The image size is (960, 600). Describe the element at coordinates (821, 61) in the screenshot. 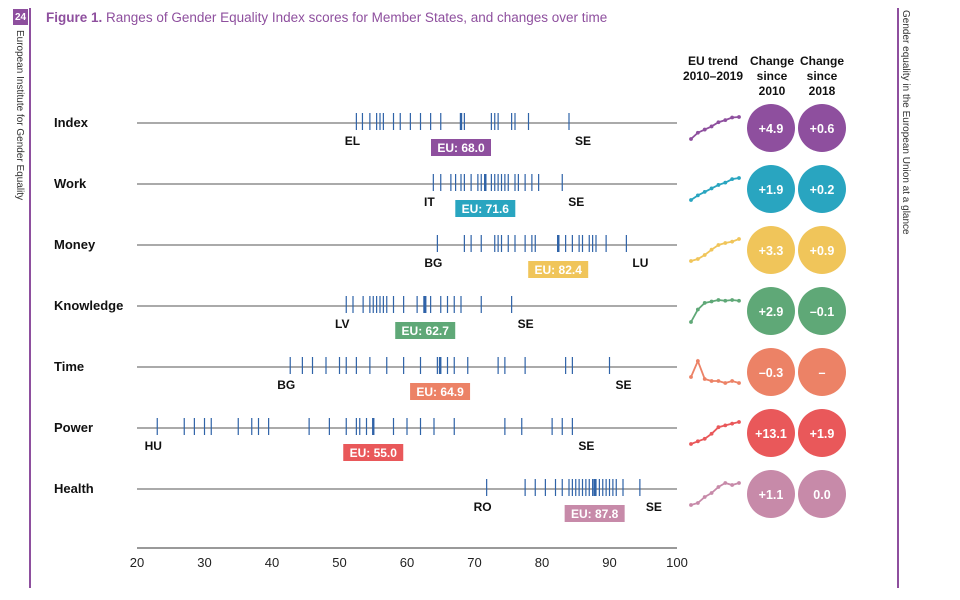

I see `change2018-header-line1: Change` at that location.